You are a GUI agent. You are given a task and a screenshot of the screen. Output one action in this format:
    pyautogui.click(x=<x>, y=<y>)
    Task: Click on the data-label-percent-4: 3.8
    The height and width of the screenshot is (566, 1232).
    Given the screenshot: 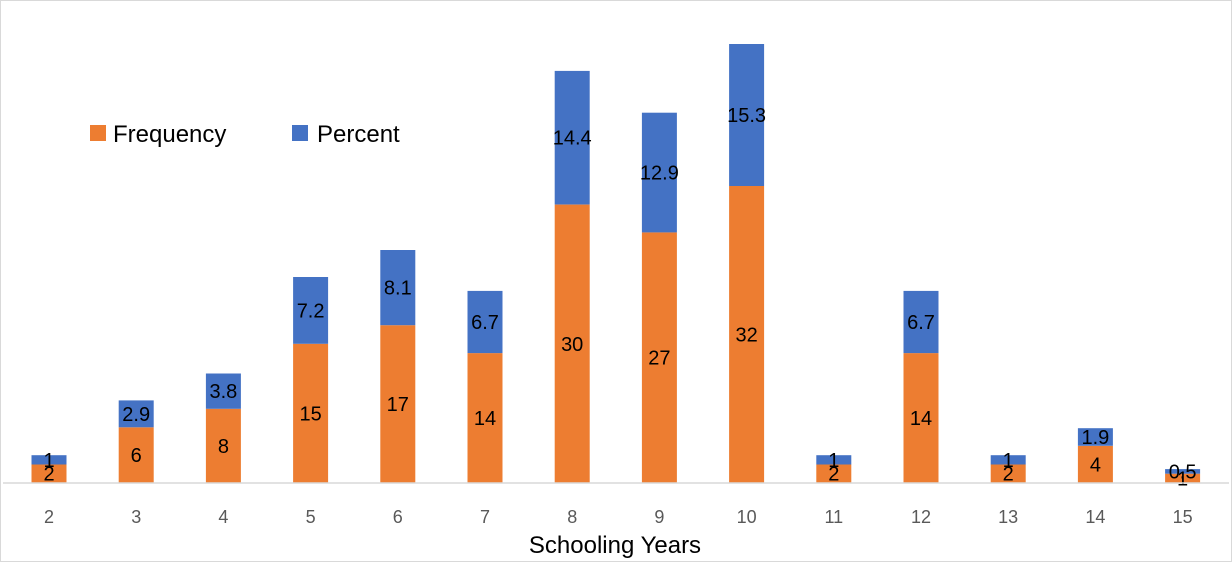 What is the action you would take?
    pyautogui.click(x=223, y=392)
    